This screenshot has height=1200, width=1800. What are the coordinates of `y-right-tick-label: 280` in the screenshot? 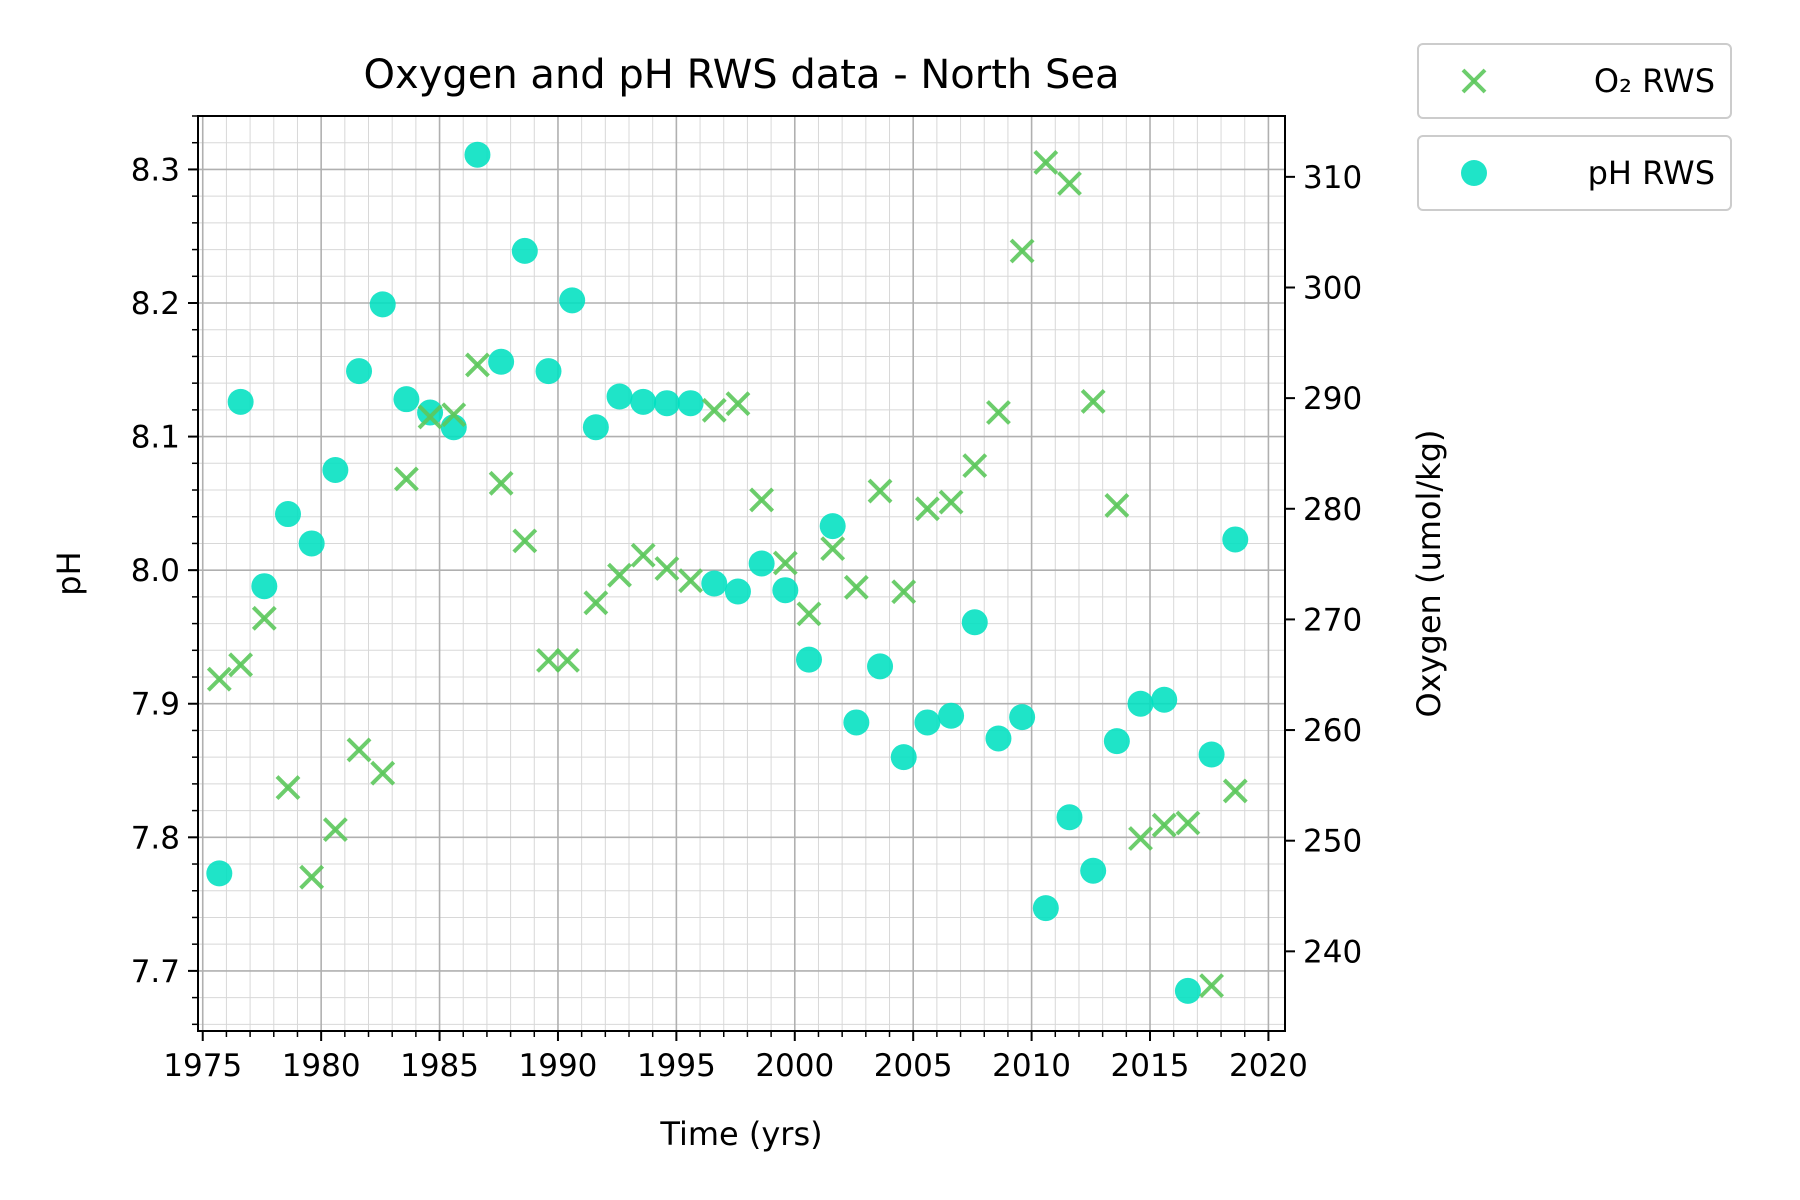 It's located at (1332, 510).